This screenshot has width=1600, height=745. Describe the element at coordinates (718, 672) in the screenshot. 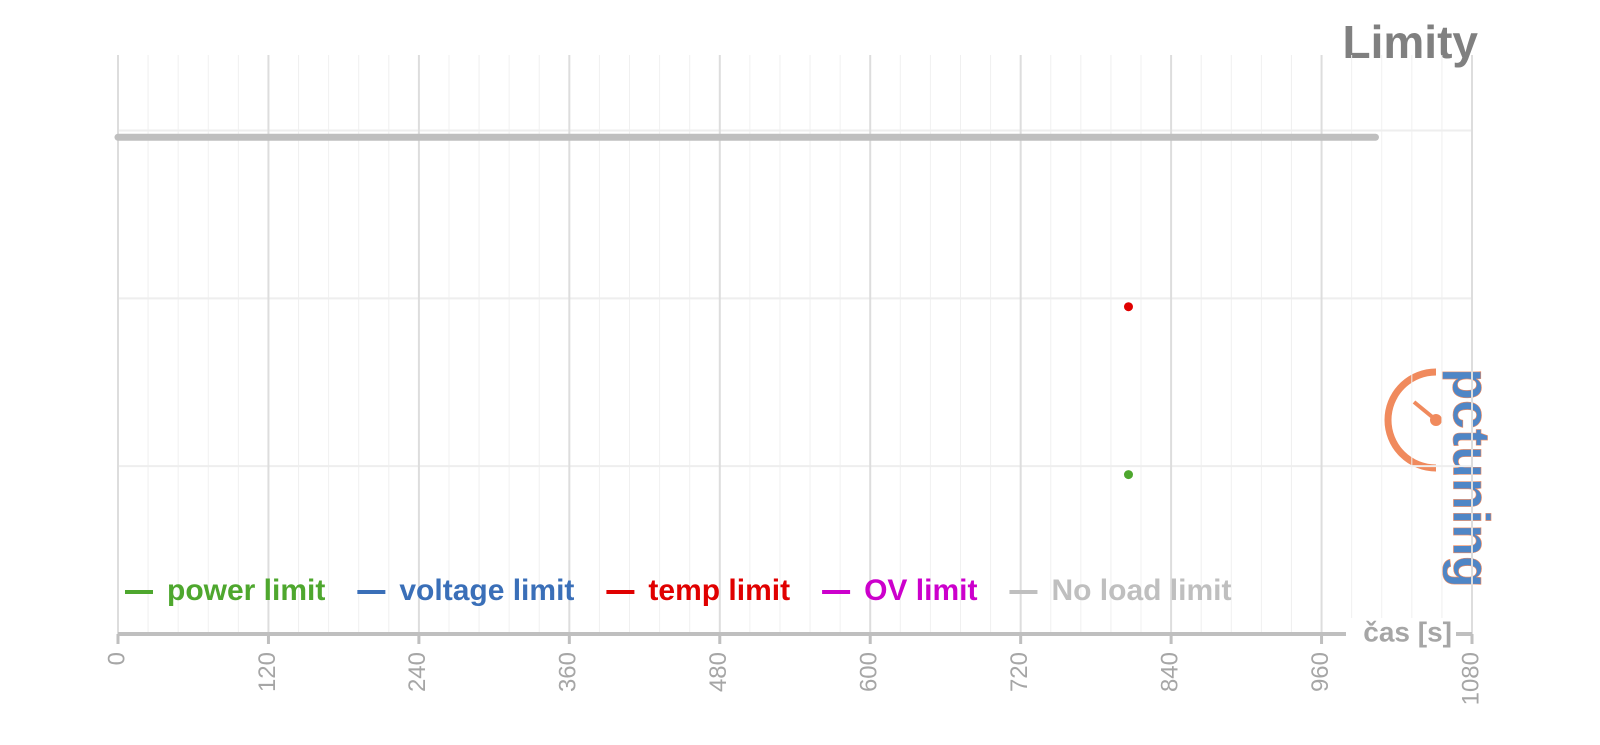

I see `x-tick-label: 480` at that location.